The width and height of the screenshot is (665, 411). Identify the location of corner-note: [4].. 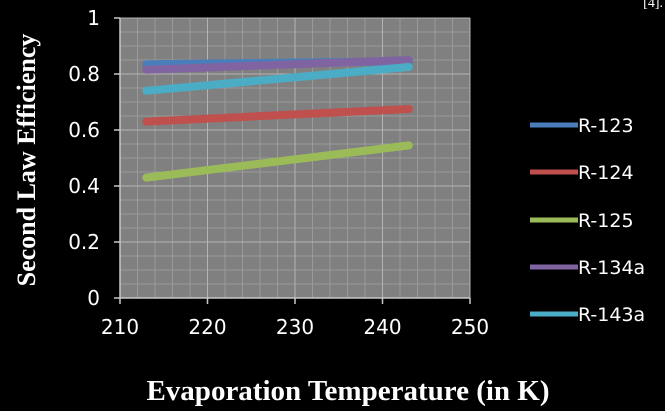
(653, 5).